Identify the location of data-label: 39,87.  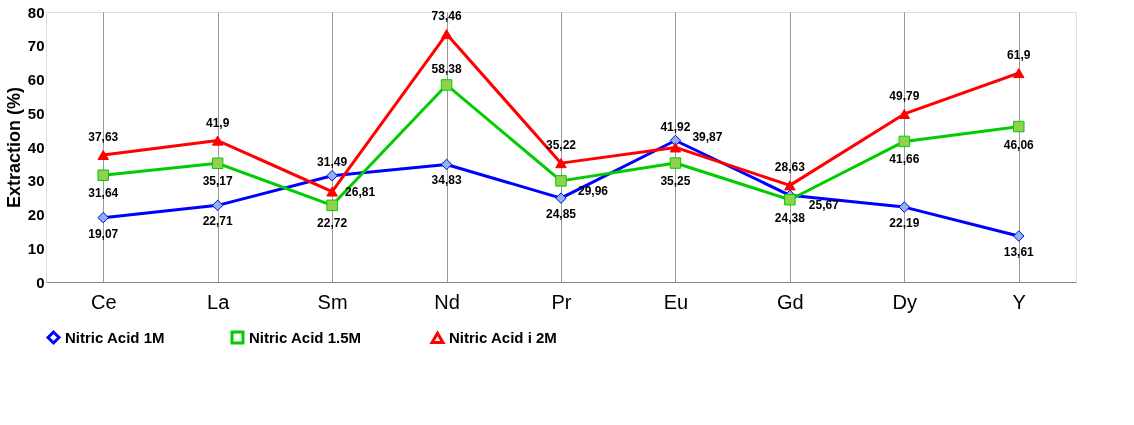
(707, 137).